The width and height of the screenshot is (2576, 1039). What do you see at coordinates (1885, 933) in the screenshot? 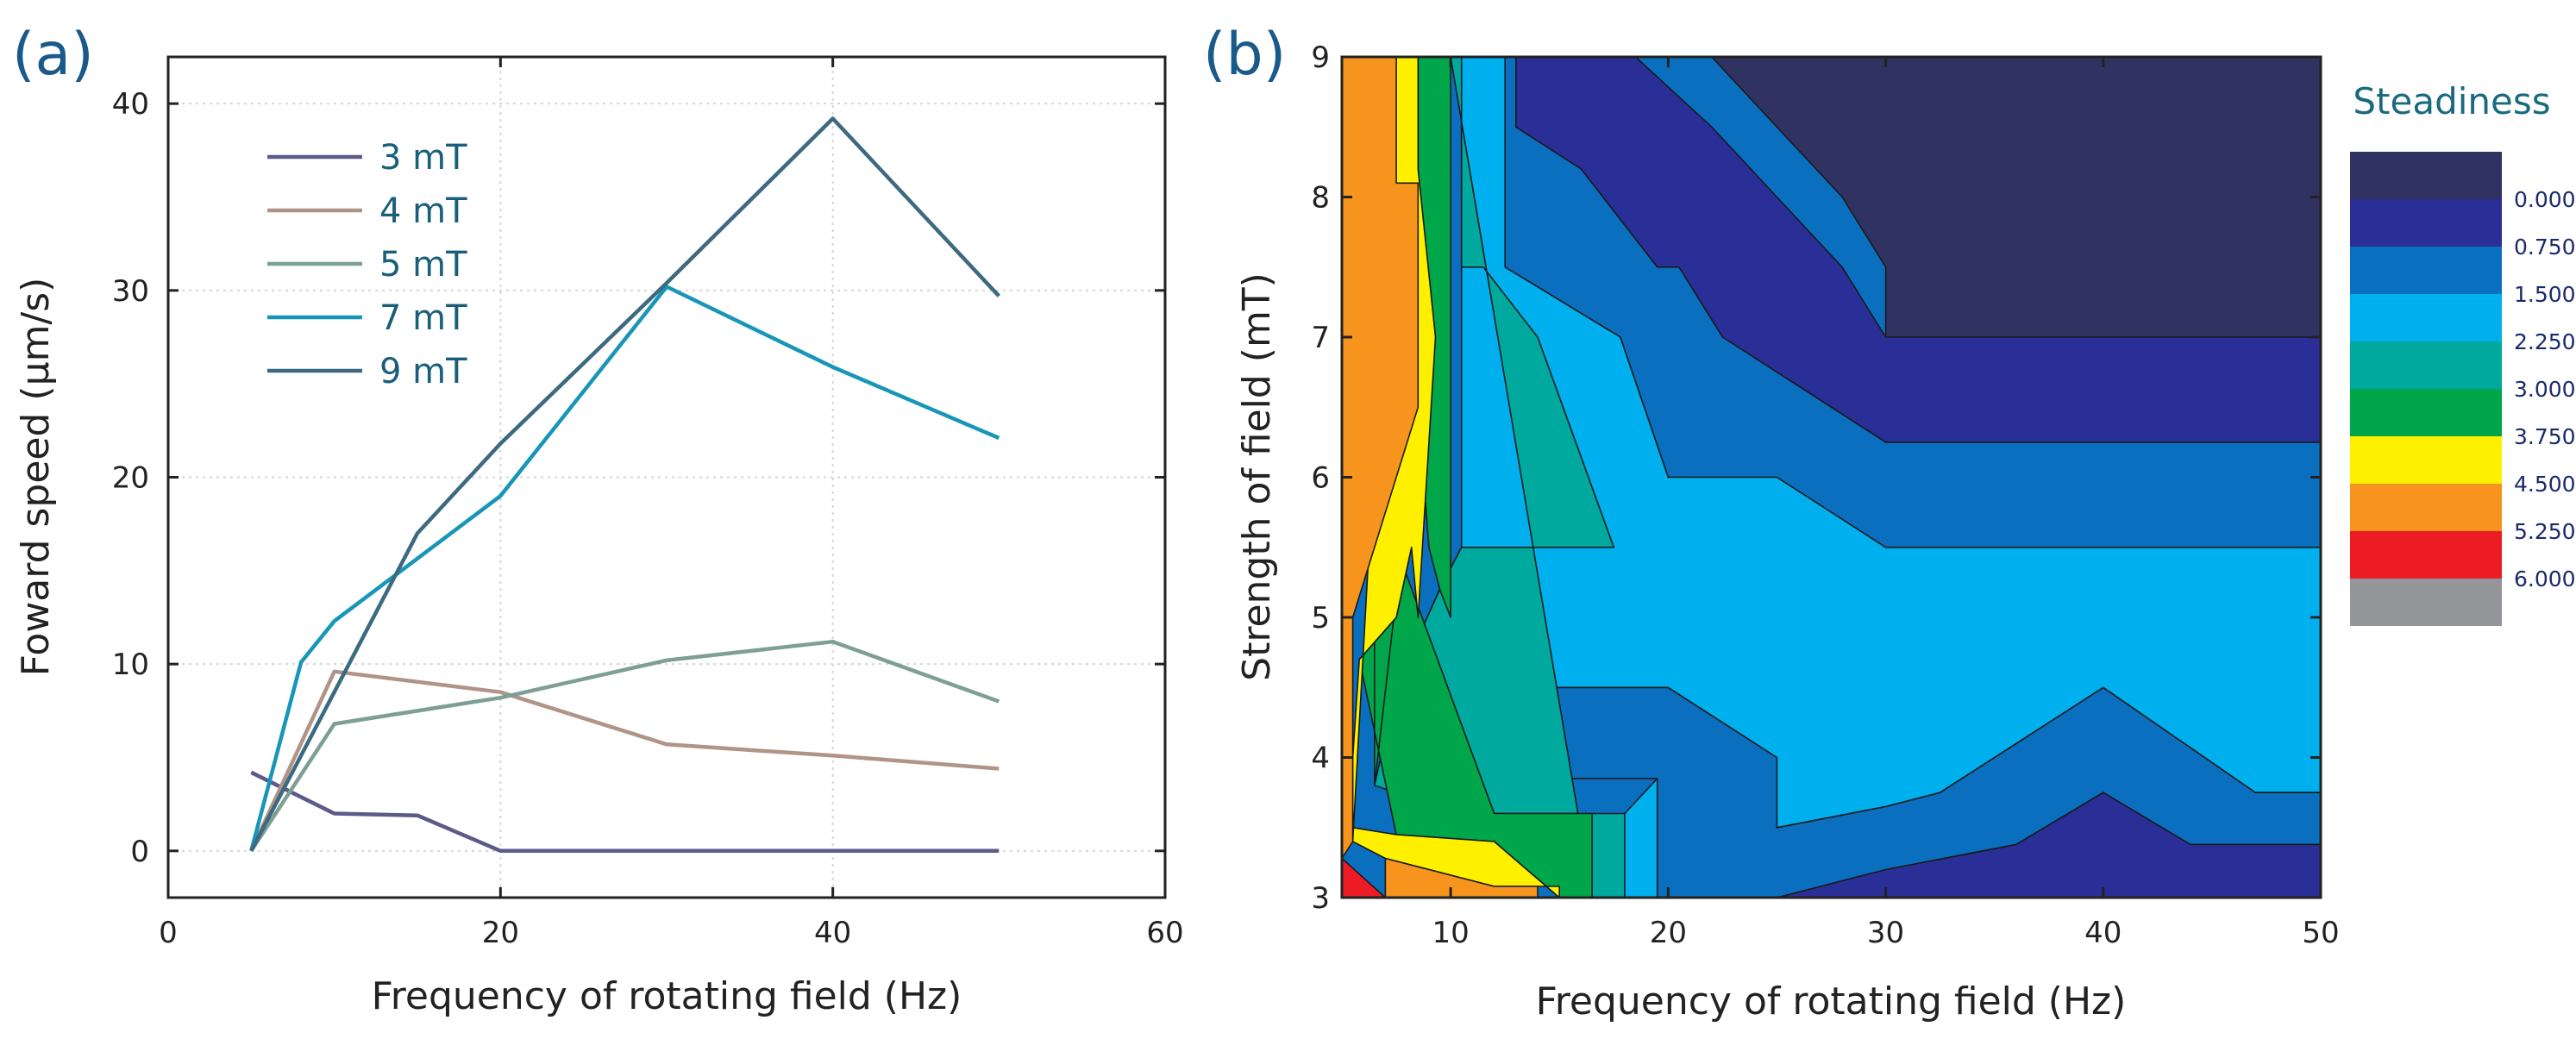
I see `x-tick-label: 30` at bounding box center [1885, 933].